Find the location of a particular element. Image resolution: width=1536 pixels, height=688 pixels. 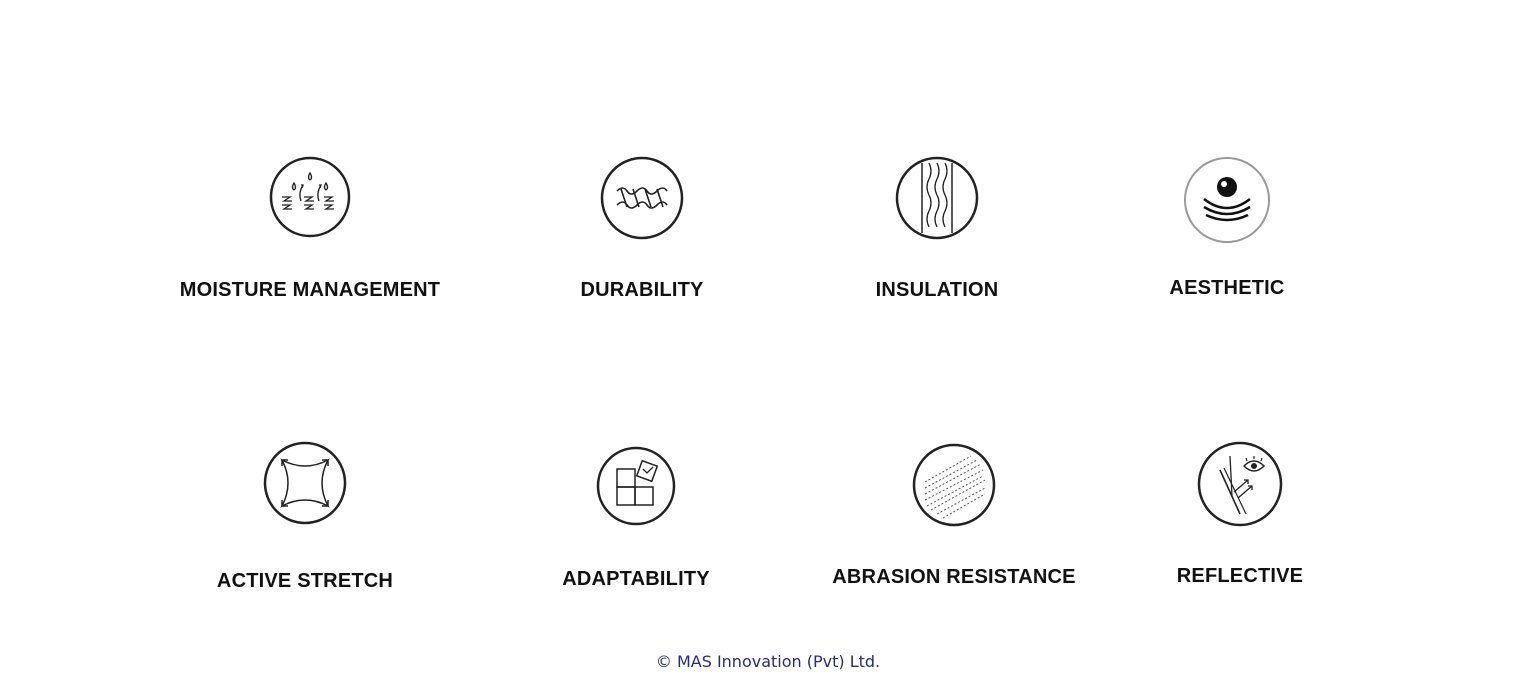

footer-copyright: © MAS Innovation (Pvt) Ltd. is located at coordinates (768, 661).